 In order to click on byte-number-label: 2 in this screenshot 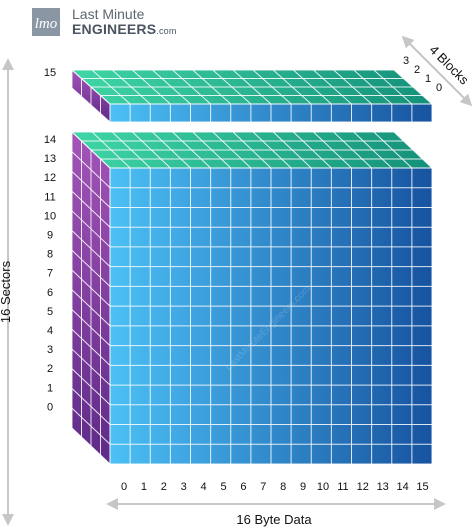, I will do `click(164, 487)`.